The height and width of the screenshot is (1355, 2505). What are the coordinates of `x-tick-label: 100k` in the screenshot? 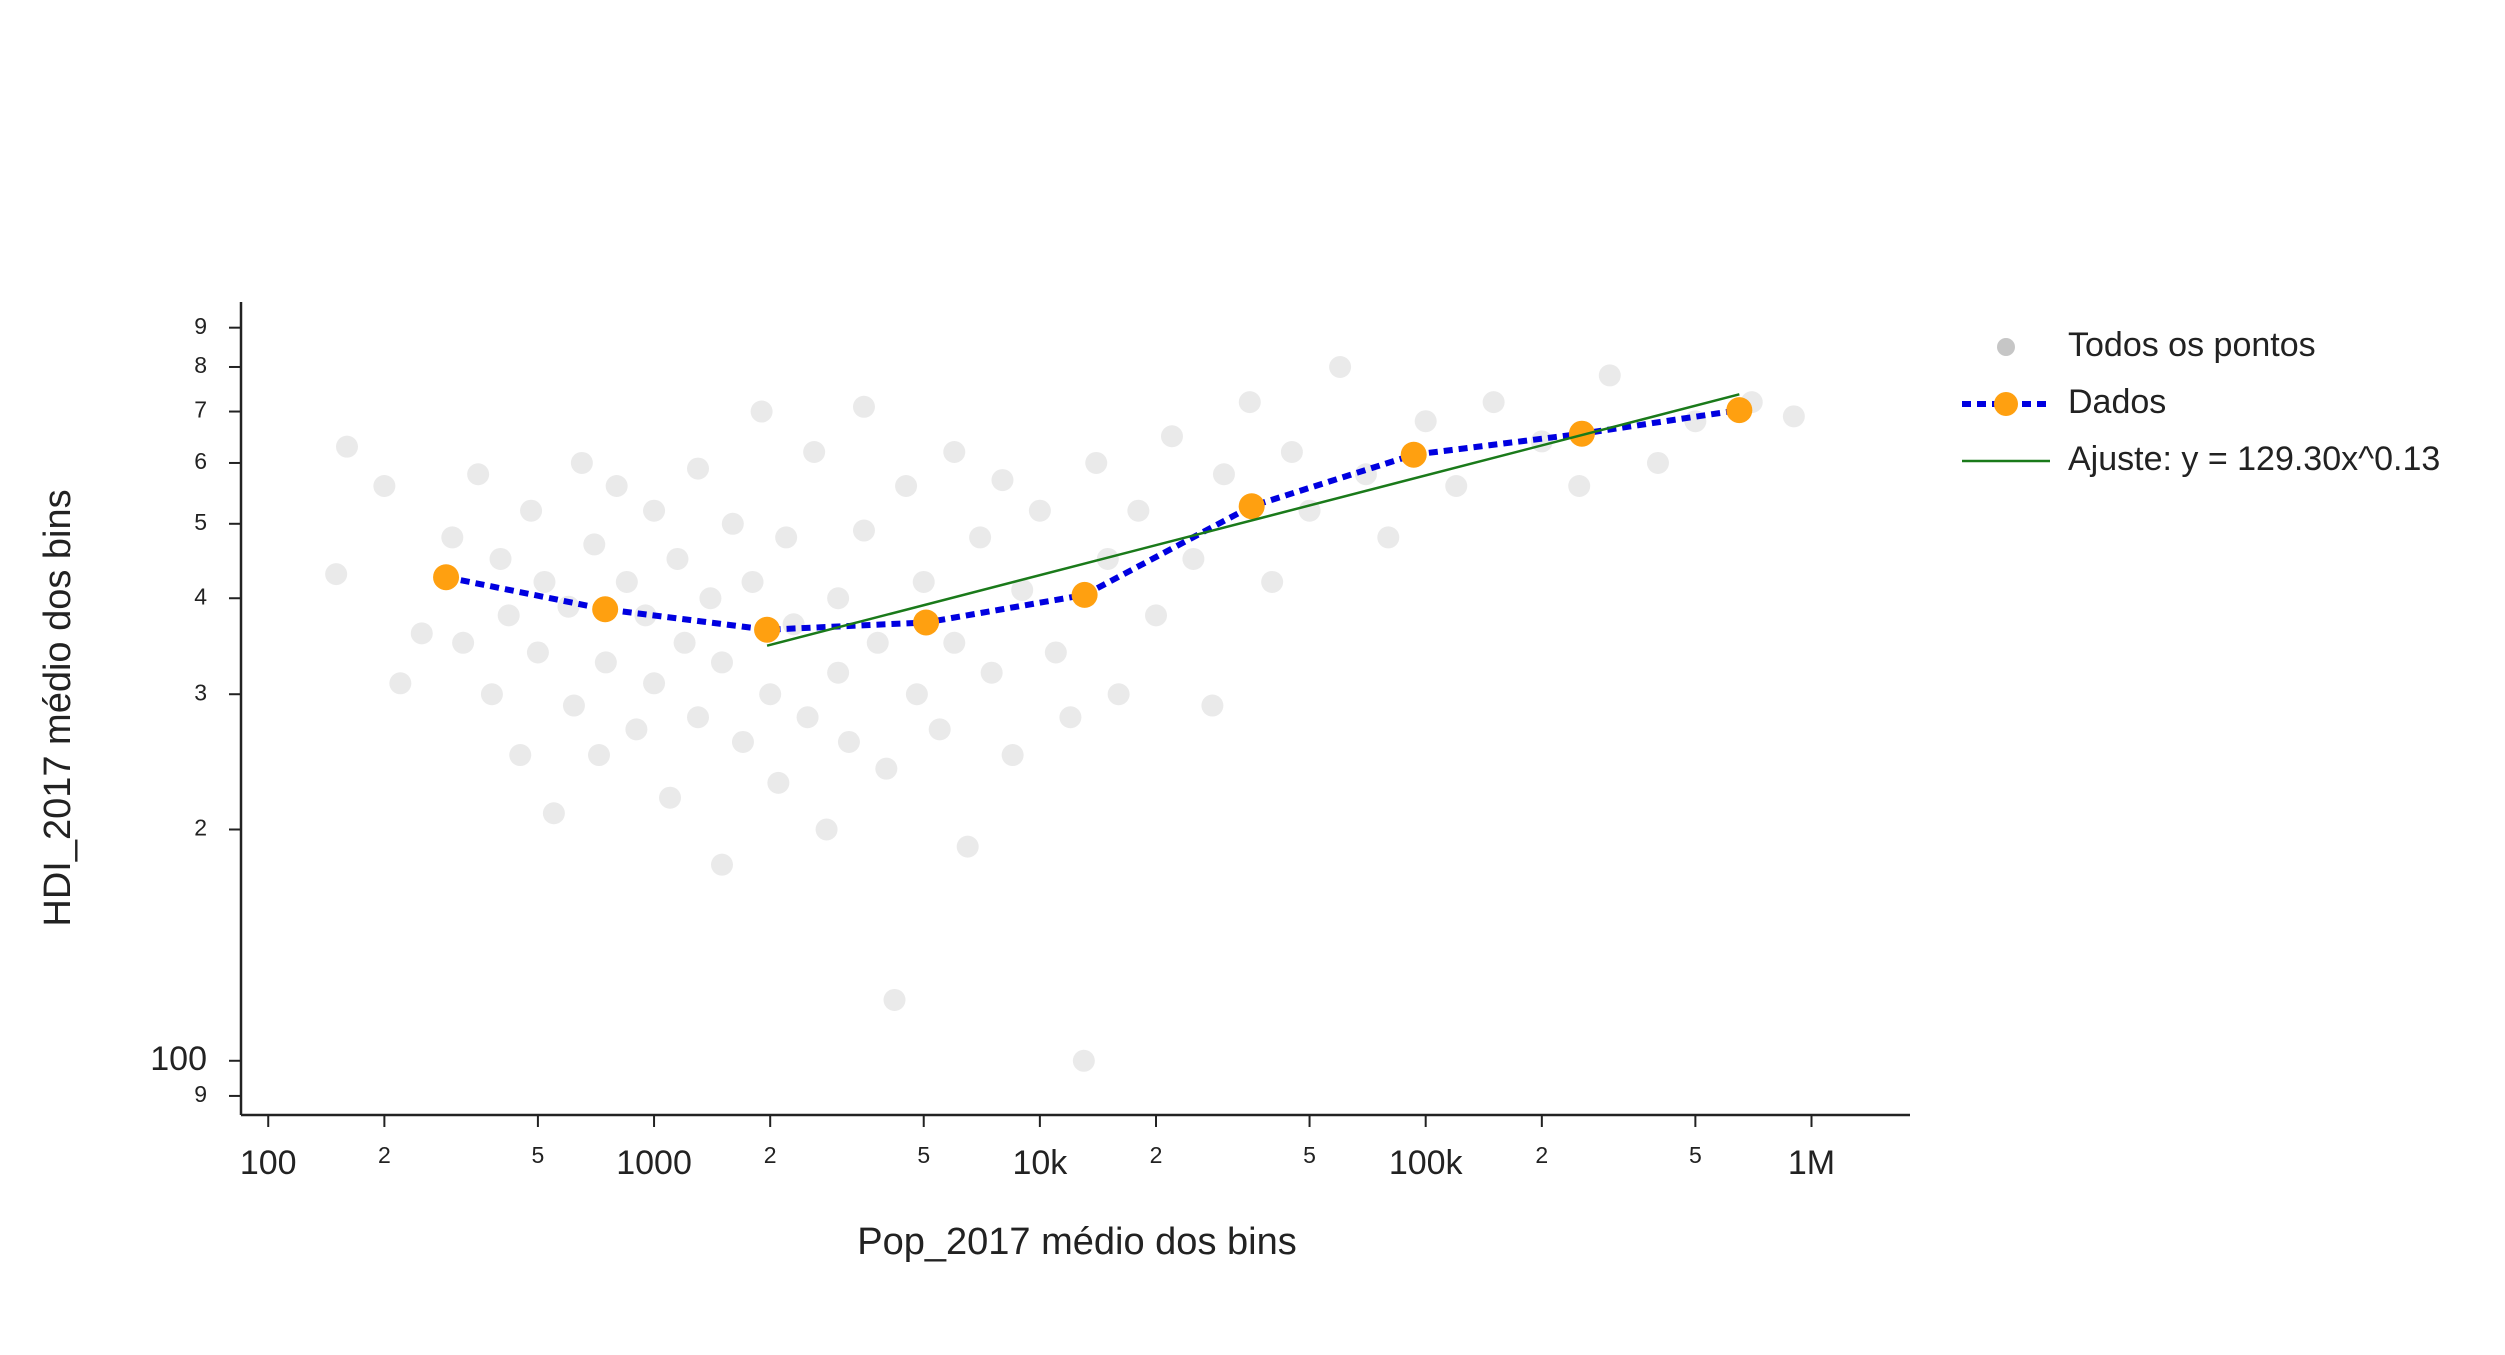 It's located at (1426, 1163).